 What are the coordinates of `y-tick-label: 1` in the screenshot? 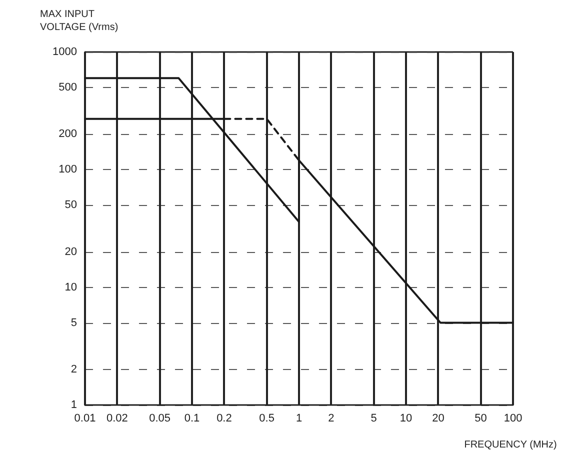 It's located at (73, 405).